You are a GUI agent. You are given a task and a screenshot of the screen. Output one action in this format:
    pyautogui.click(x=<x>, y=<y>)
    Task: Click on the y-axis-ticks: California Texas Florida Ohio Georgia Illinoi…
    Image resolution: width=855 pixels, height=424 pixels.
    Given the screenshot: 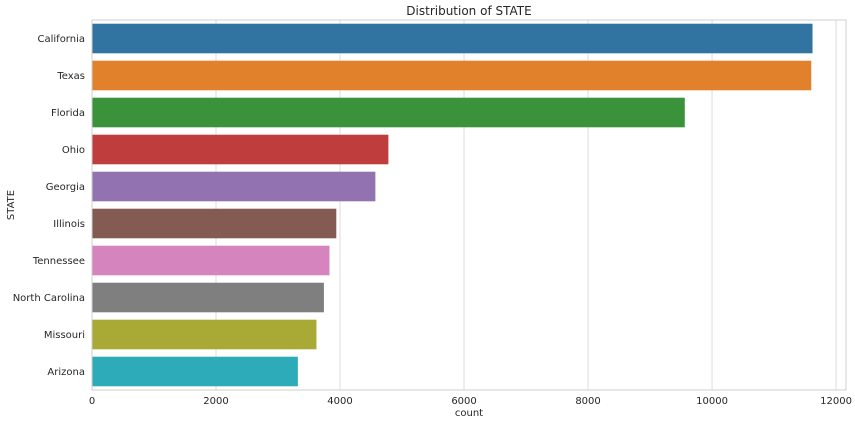 What is the action you would take?
    pyautogui.click(x=49, y=206)
    